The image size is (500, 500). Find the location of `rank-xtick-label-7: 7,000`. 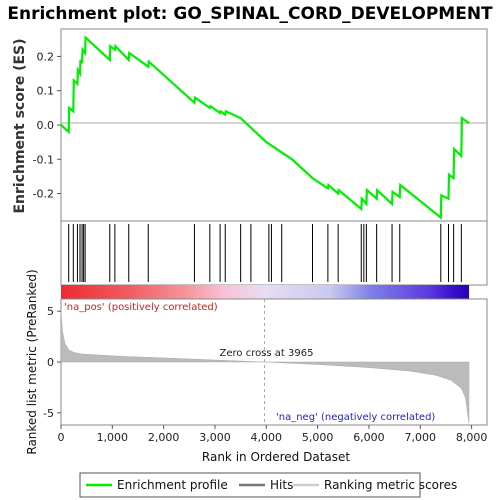

rank-xtick-label-7: 7,000 is located at coordinates (421, 437).